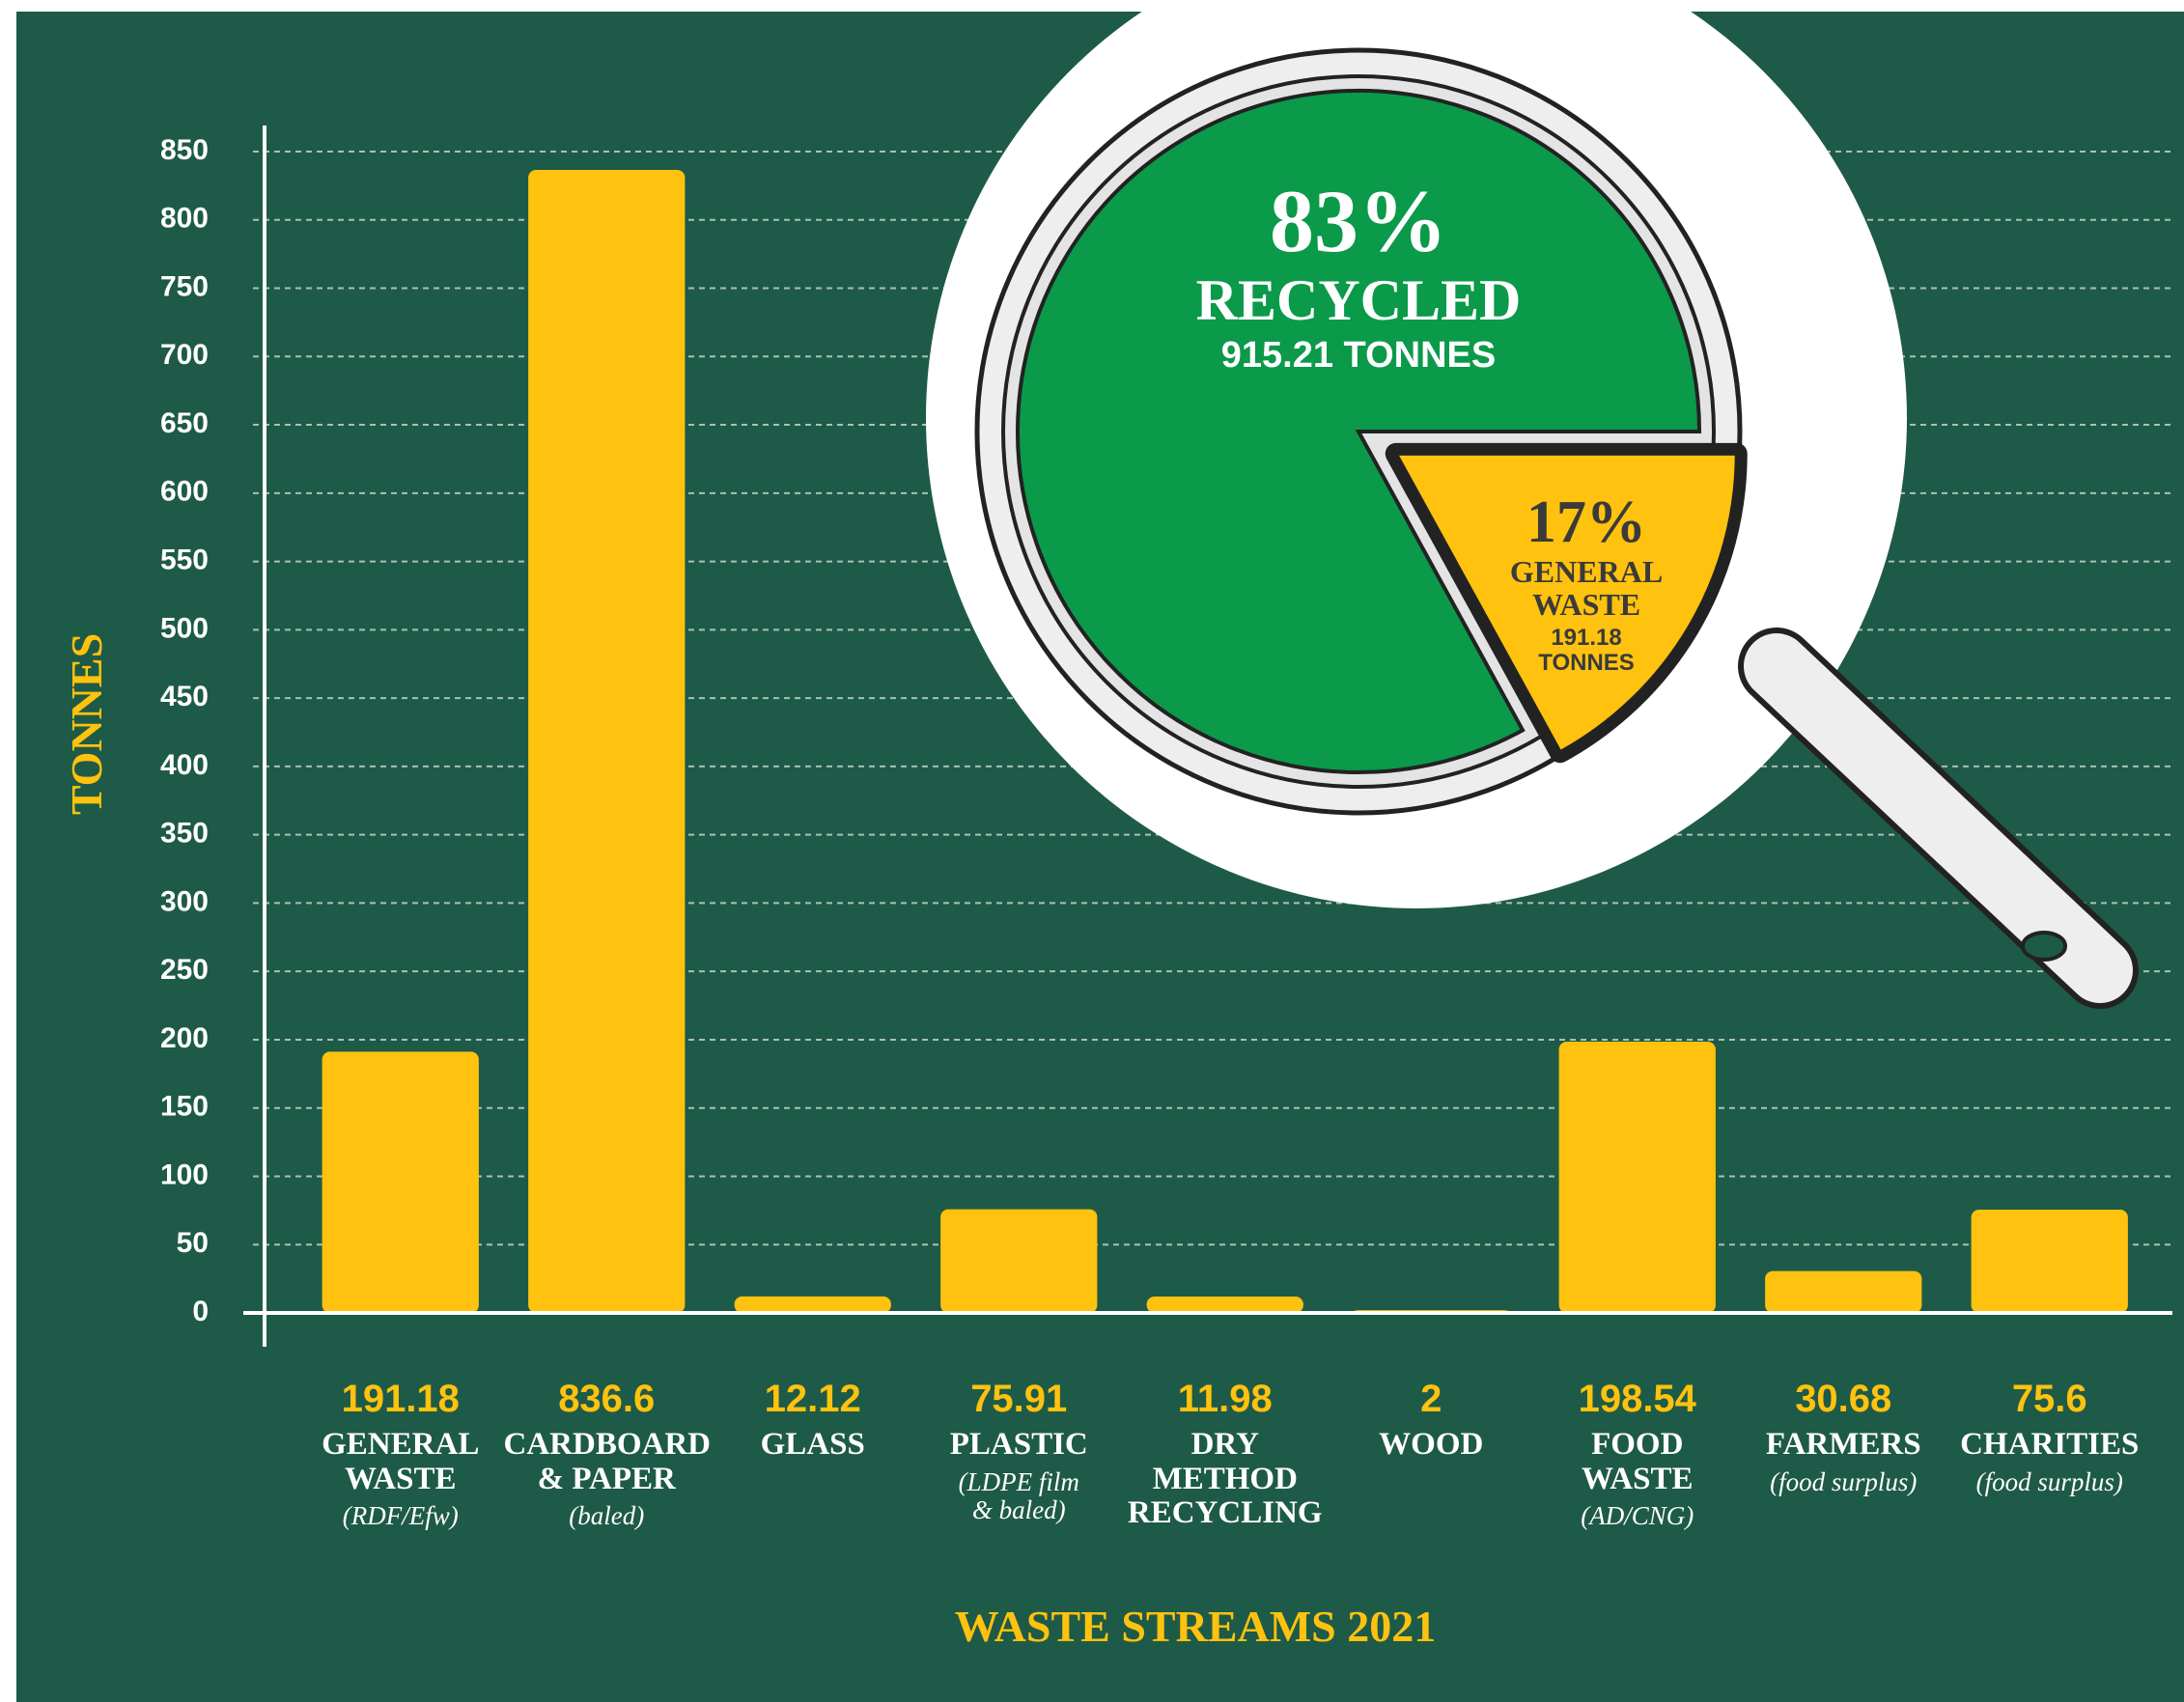  Describe the element at coordinates (1587, 650) in the screenshot. I see `pie-detail-label: 191.18 TONNES` at that location.